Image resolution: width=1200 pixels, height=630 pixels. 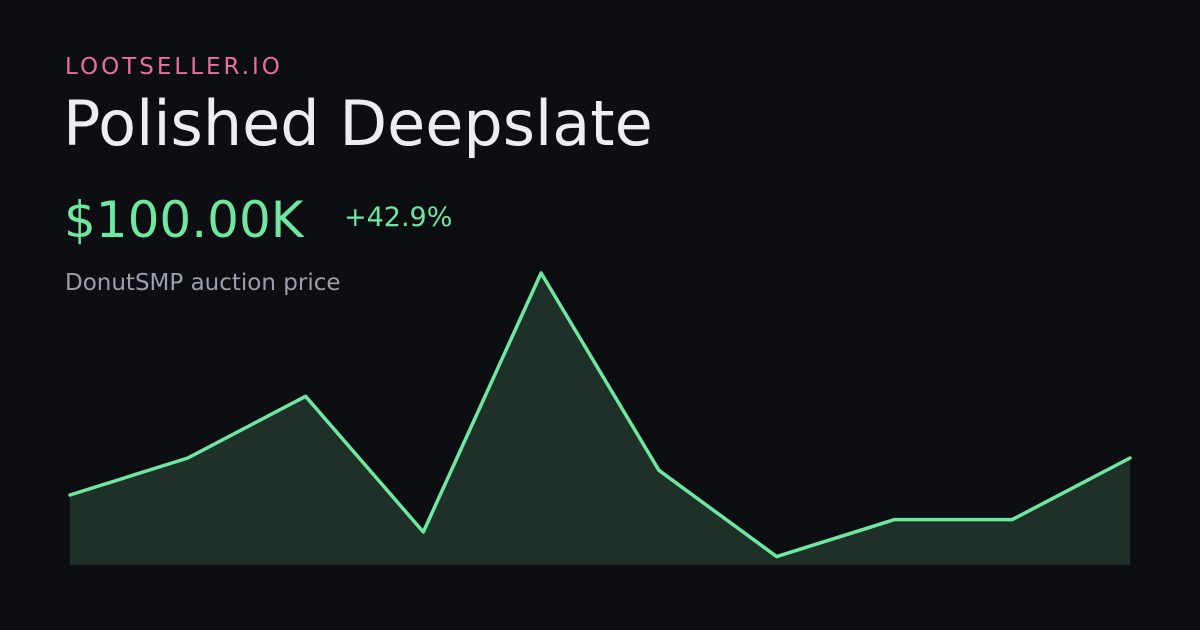 What do you see at coordinates (203, 283) in the screenshot?
I see `subtitle: DonutSMP auction price` at bounding box center [203, 283].